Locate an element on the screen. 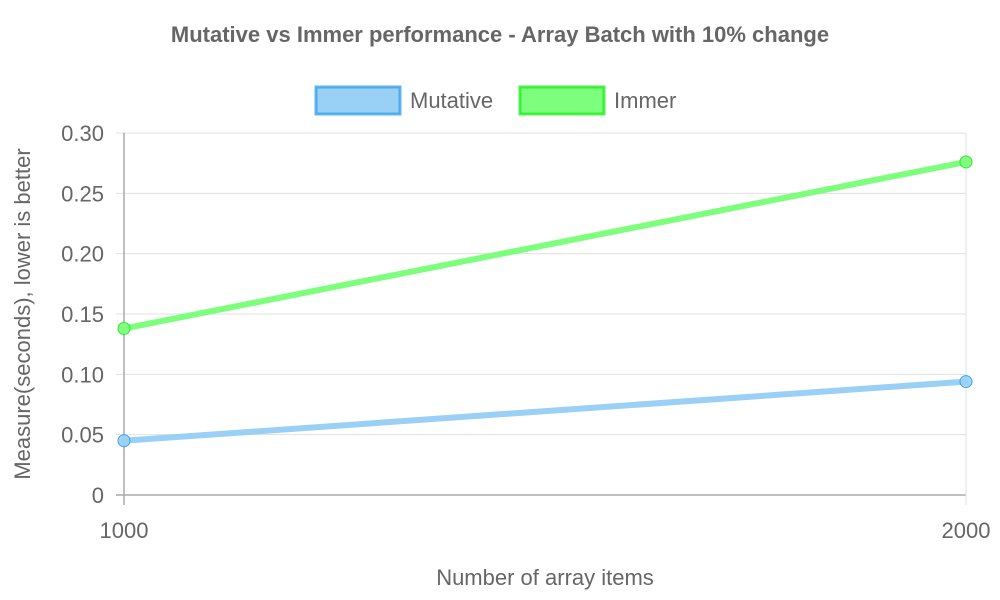 The height and width of the screenshot is (600, 1000). y-tick-label: 0.20 is located at coordinates (82, 254).